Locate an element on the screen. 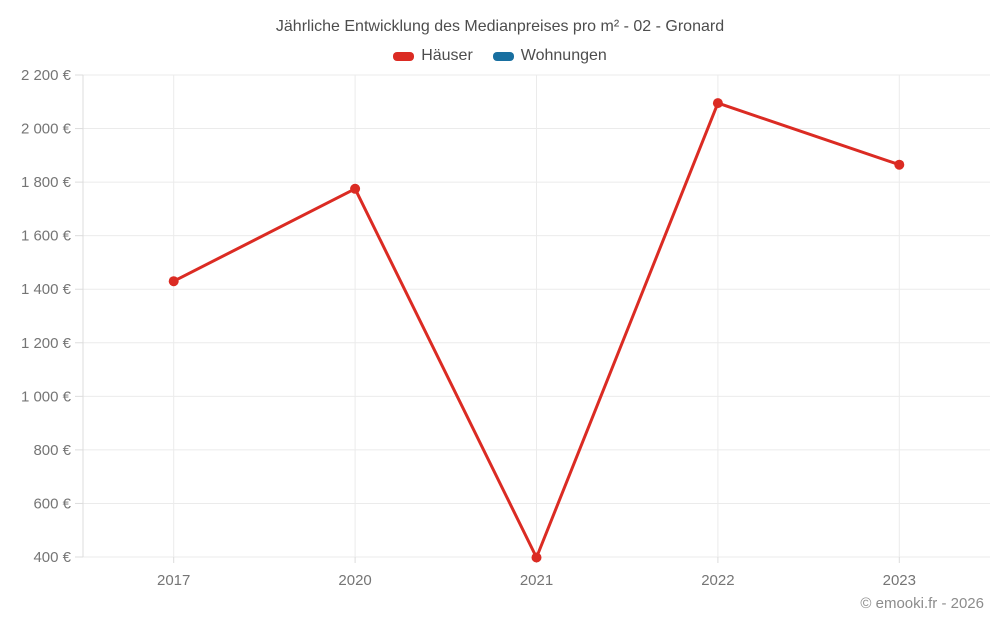 This screenshot has height=625, width=1000. legend: Häuser Wohnungen is located at coordinates (500, 56).